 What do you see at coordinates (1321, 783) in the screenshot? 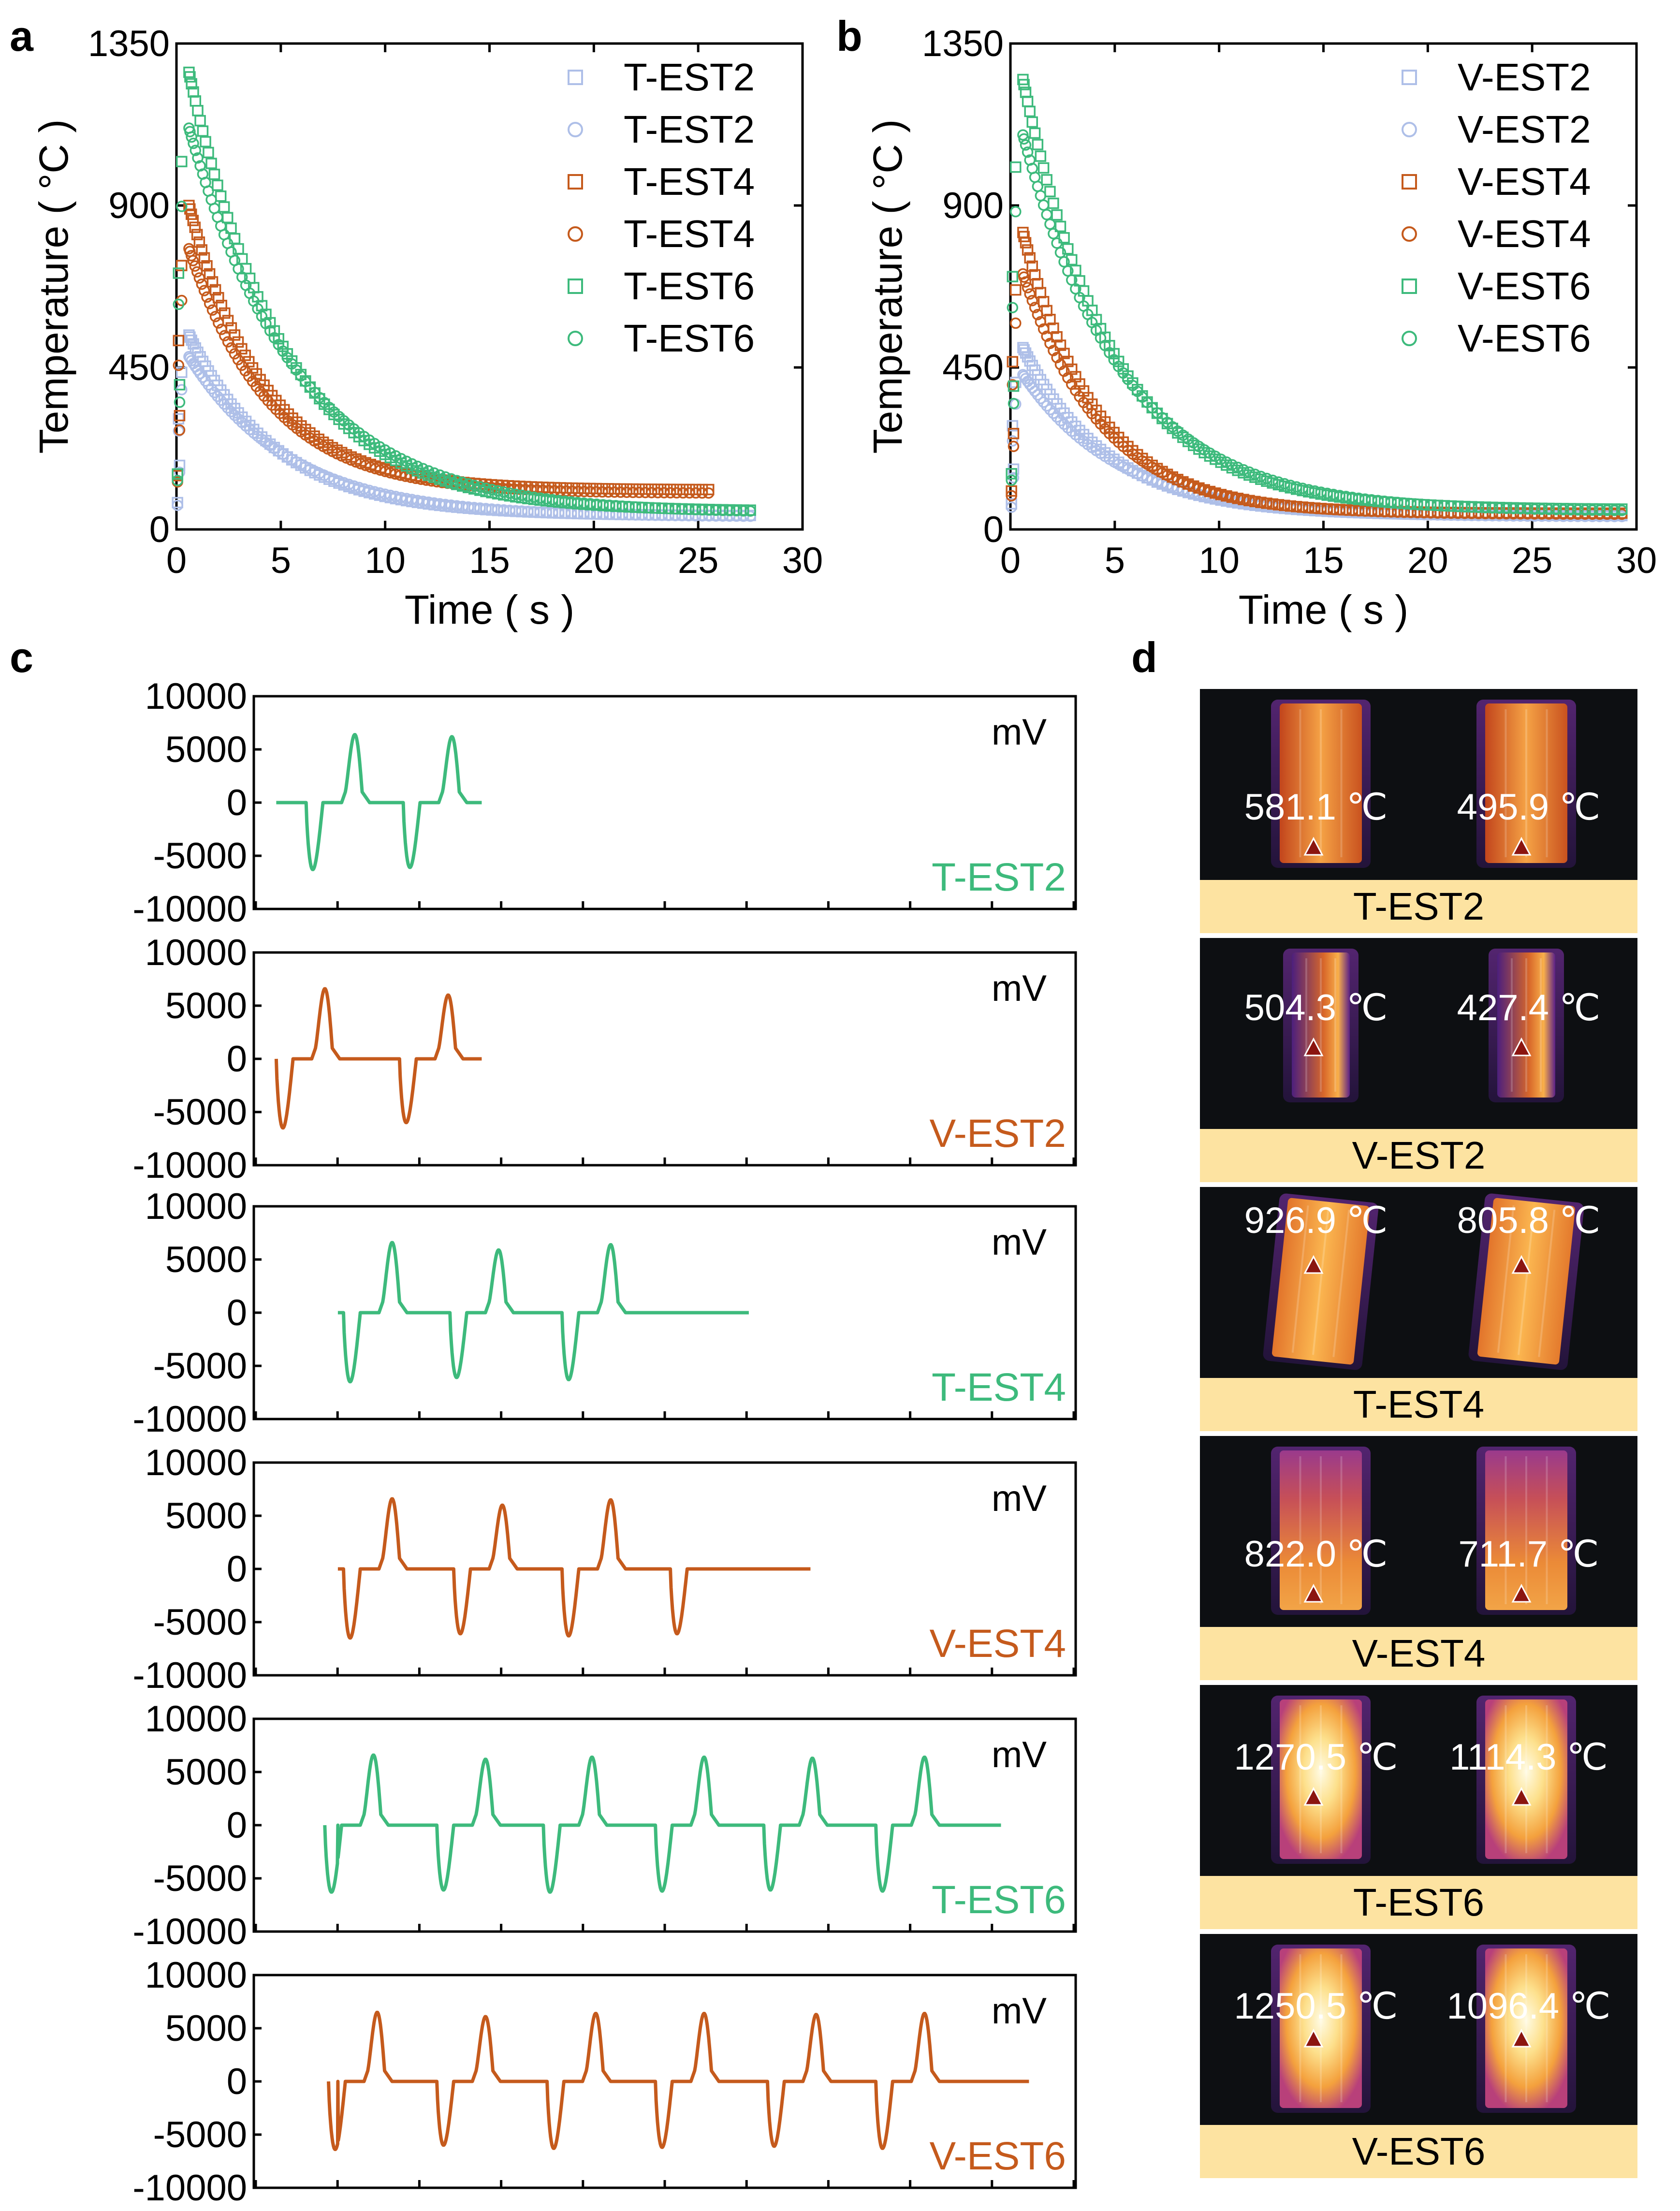
I see `sample-body` at bounding box center [1321, 783].